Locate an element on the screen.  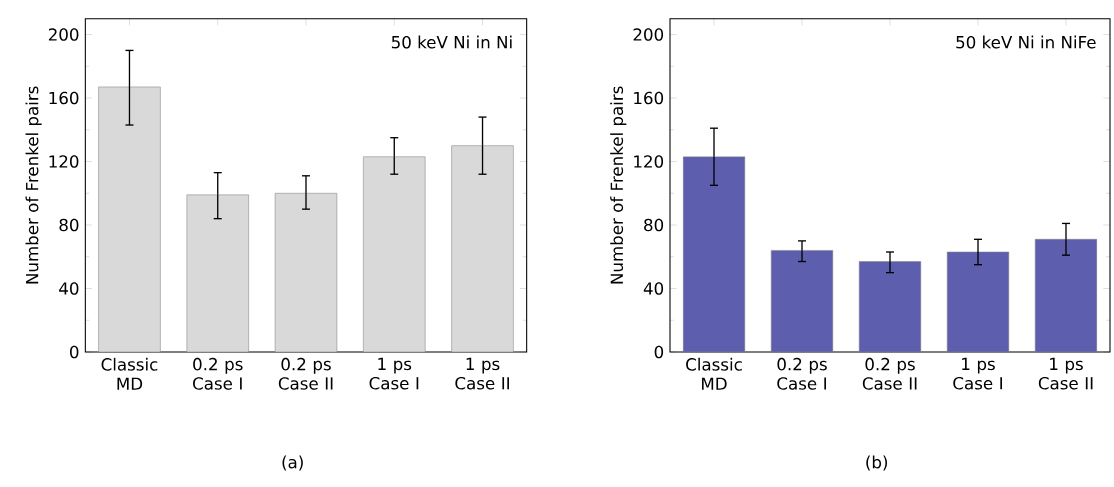
text: (b) is located at coordinates (877, 463).